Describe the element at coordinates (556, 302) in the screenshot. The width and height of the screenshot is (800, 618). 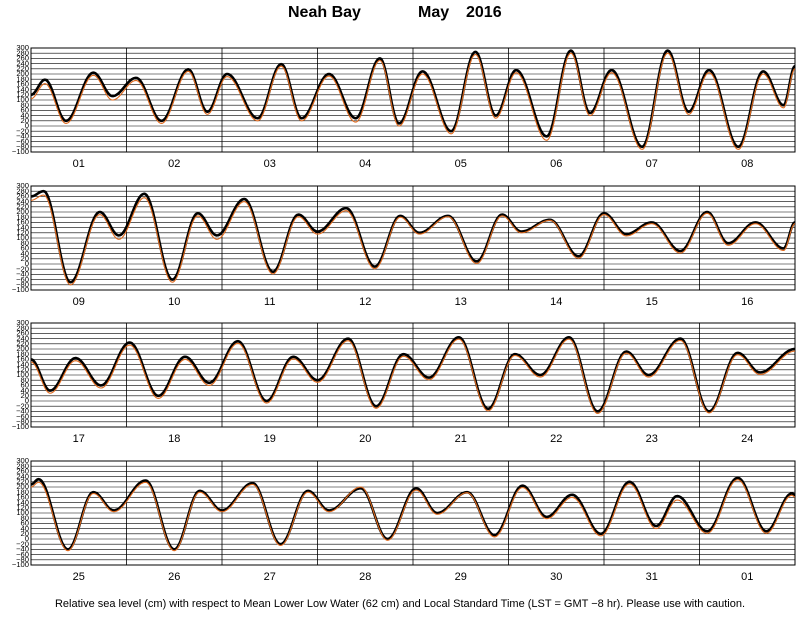
I see `x-tick-label: 14` at that location.